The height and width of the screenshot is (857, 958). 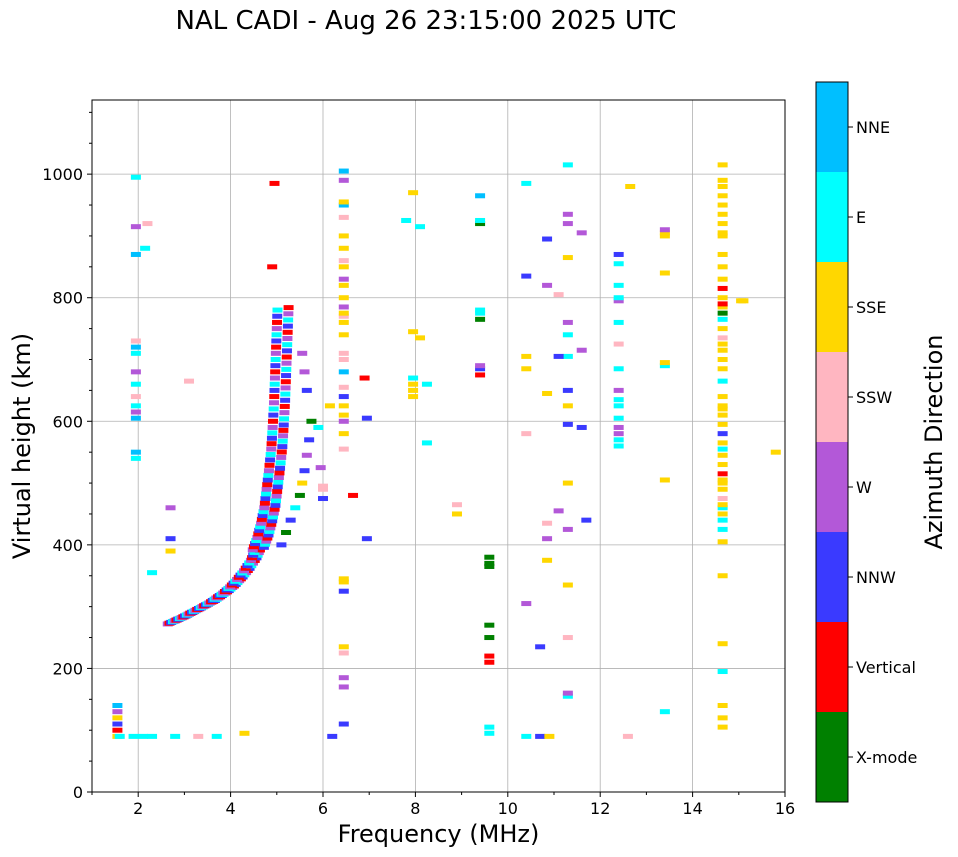 I want to click on x-tick-label: 12, so click(x=600, y=808).